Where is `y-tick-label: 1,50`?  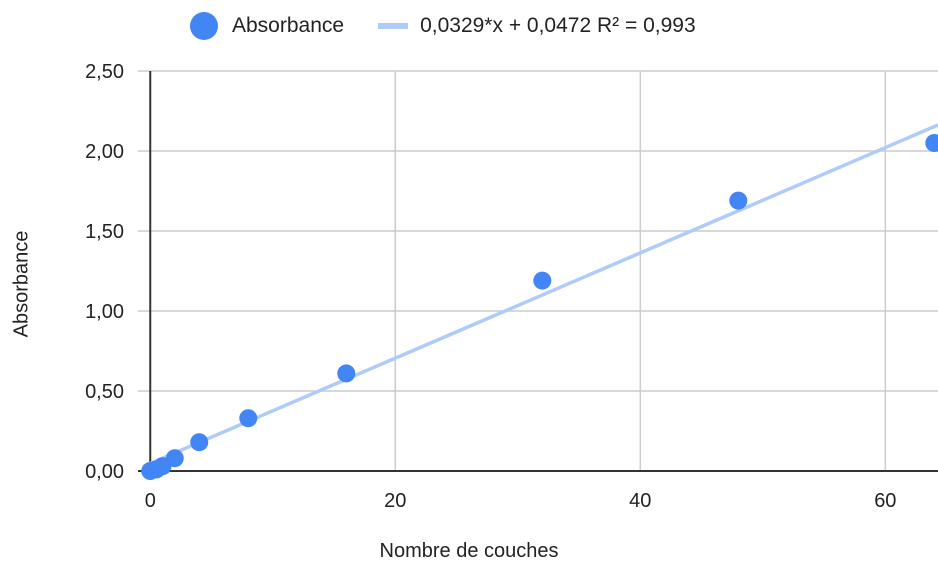
y-tick-label: 1,50 is located at coordinates (104, 232).